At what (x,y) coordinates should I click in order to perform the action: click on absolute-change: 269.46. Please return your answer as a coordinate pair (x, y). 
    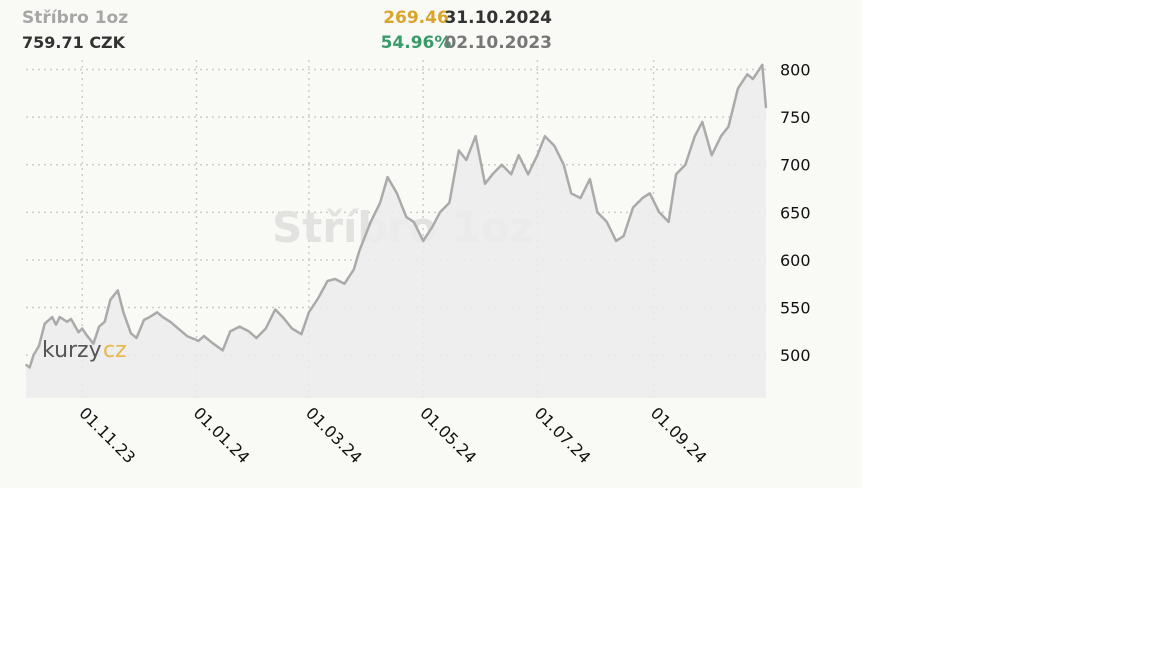
    Looking at the image, I should click on (416, 18).